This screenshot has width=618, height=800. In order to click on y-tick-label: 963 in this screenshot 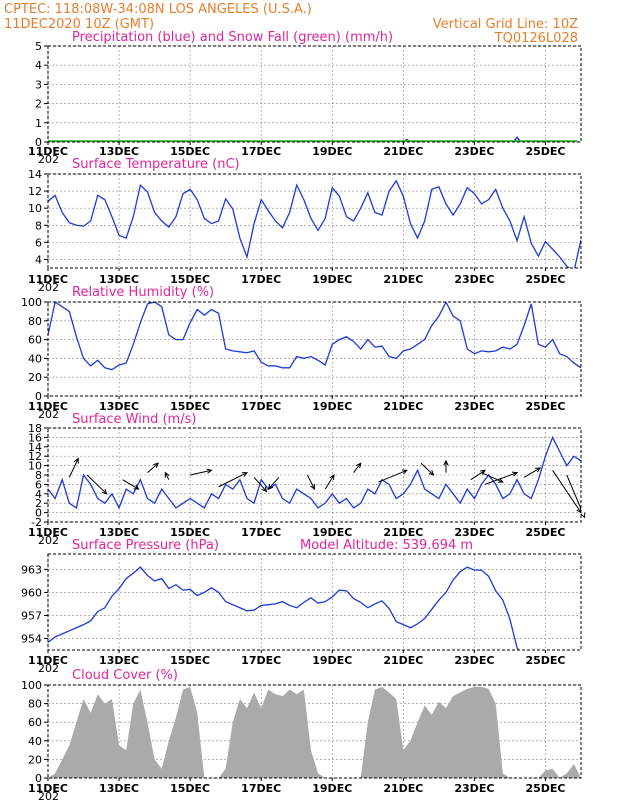, I will do `click(31, 569)`.